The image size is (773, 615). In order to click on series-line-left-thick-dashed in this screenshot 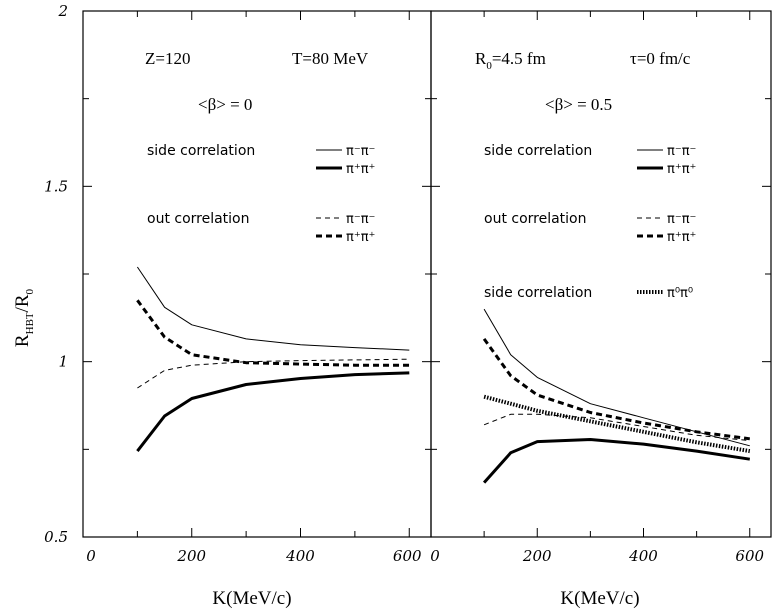, I will do `click(273, 333)`.